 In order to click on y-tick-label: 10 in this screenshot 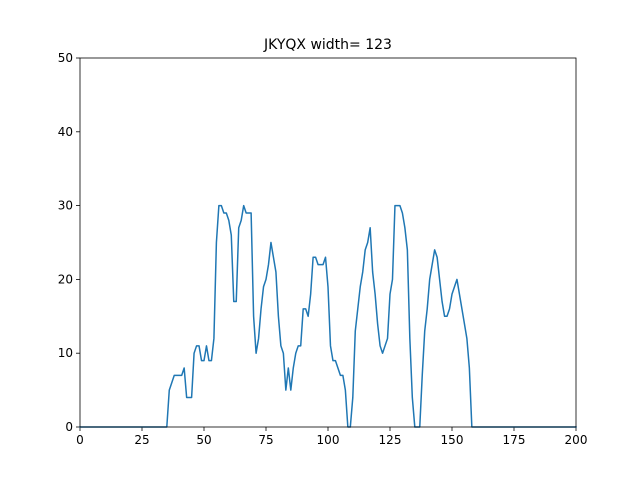, I will do `click(65, 353)`.